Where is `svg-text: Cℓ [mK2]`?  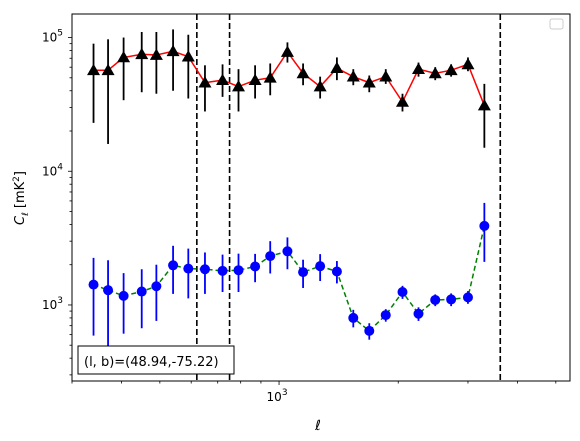
svg-text: Cℓ [mK2] is located at coordinates (21, 198).